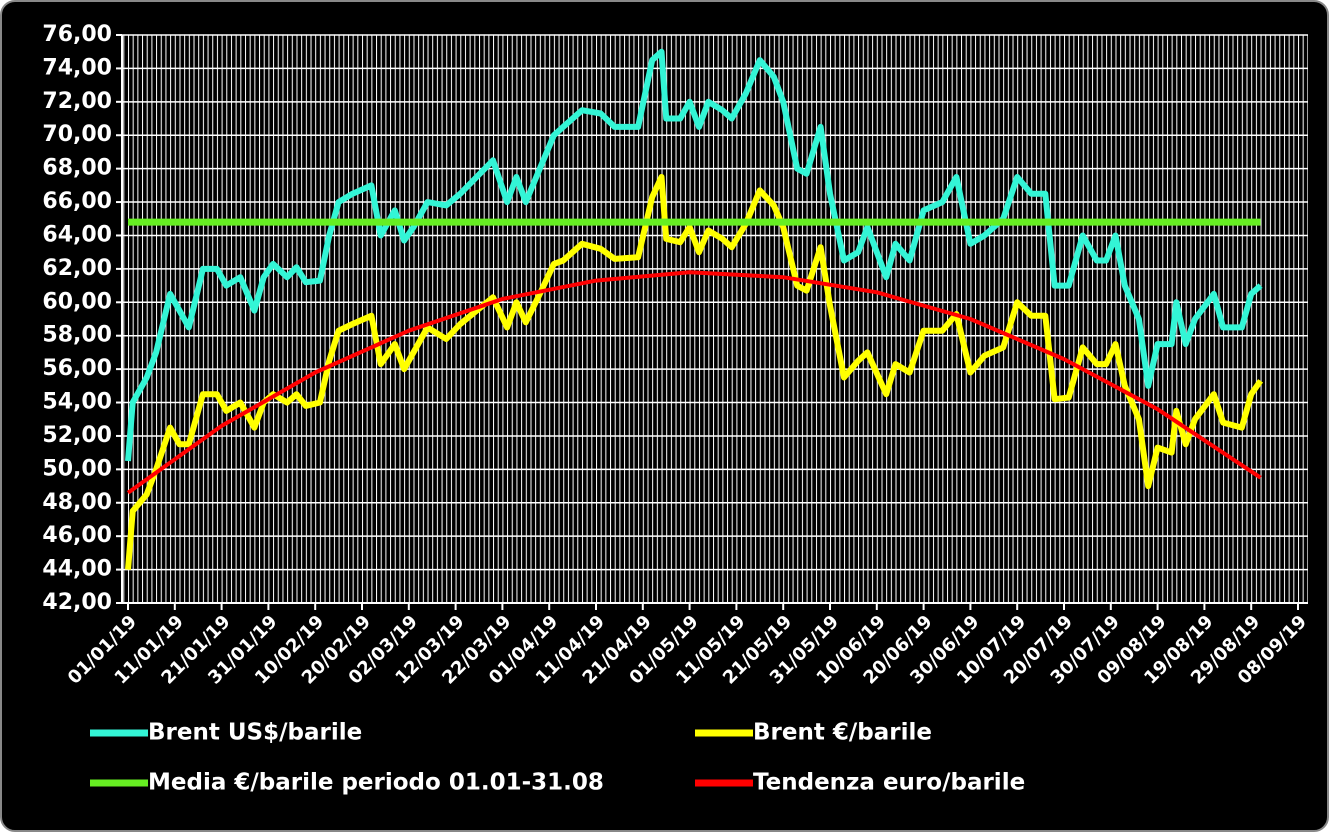  Describe the element at coordinates (842, 733) in the screenshot. I see `legend-label: Brent €/barile` at that location.